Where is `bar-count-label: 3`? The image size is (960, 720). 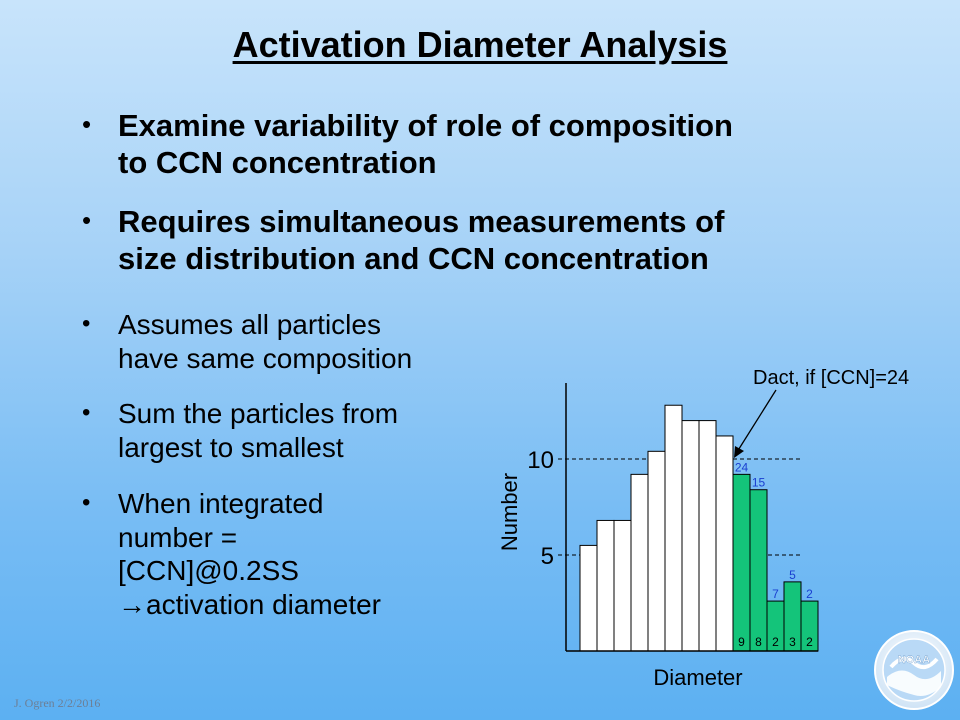 bar-count-label: 3 is located at coordinates (792, 642).